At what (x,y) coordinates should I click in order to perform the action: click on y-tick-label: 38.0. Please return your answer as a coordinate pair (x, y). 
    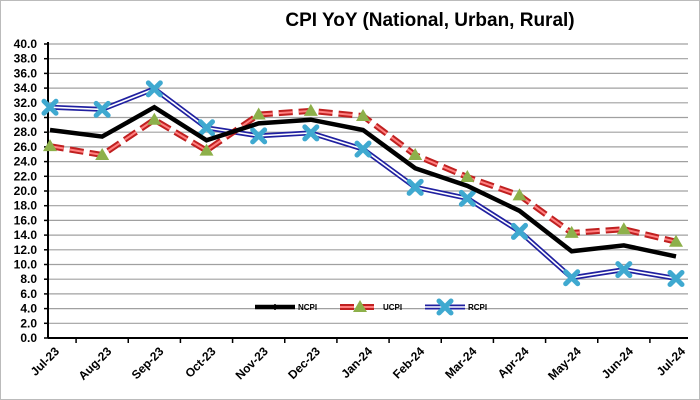
    Looking at the image, I should click on (26, 59).